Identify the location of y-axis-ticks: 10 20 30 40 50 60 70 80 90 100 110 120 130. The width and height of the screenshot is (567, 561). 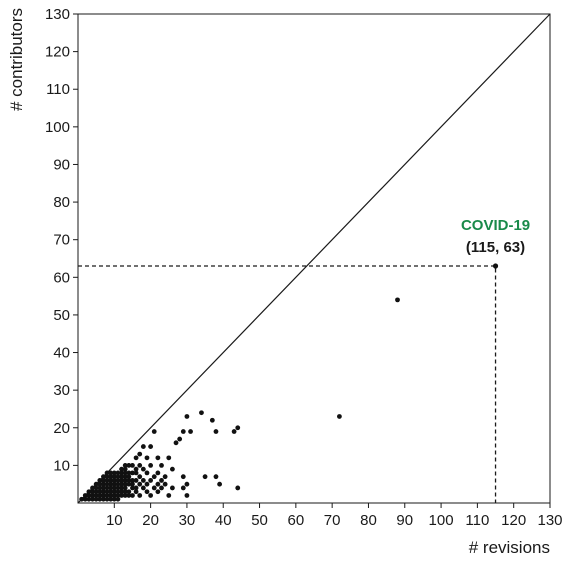
(61, 240).